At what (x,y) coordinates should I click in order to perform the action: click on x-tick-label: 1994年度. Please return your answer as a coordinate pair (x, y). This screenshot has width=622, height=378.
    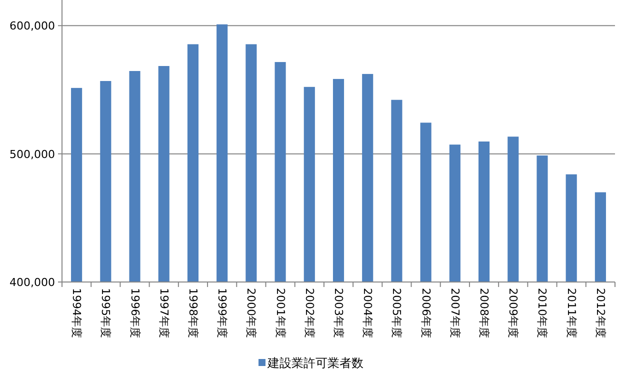
    Looking at the image, I should click on (77, 313).